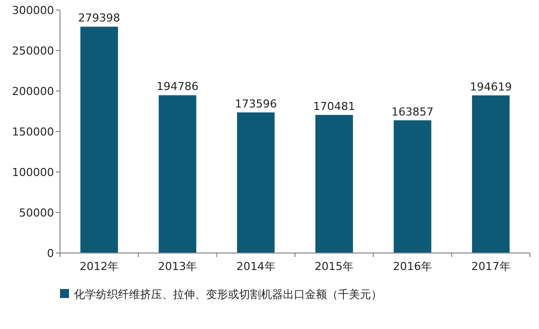 The image size is (539, 329). Describe the element at coordinates (33, 51) in the screenshot. I see `y-tick-label: 250000` at that location.